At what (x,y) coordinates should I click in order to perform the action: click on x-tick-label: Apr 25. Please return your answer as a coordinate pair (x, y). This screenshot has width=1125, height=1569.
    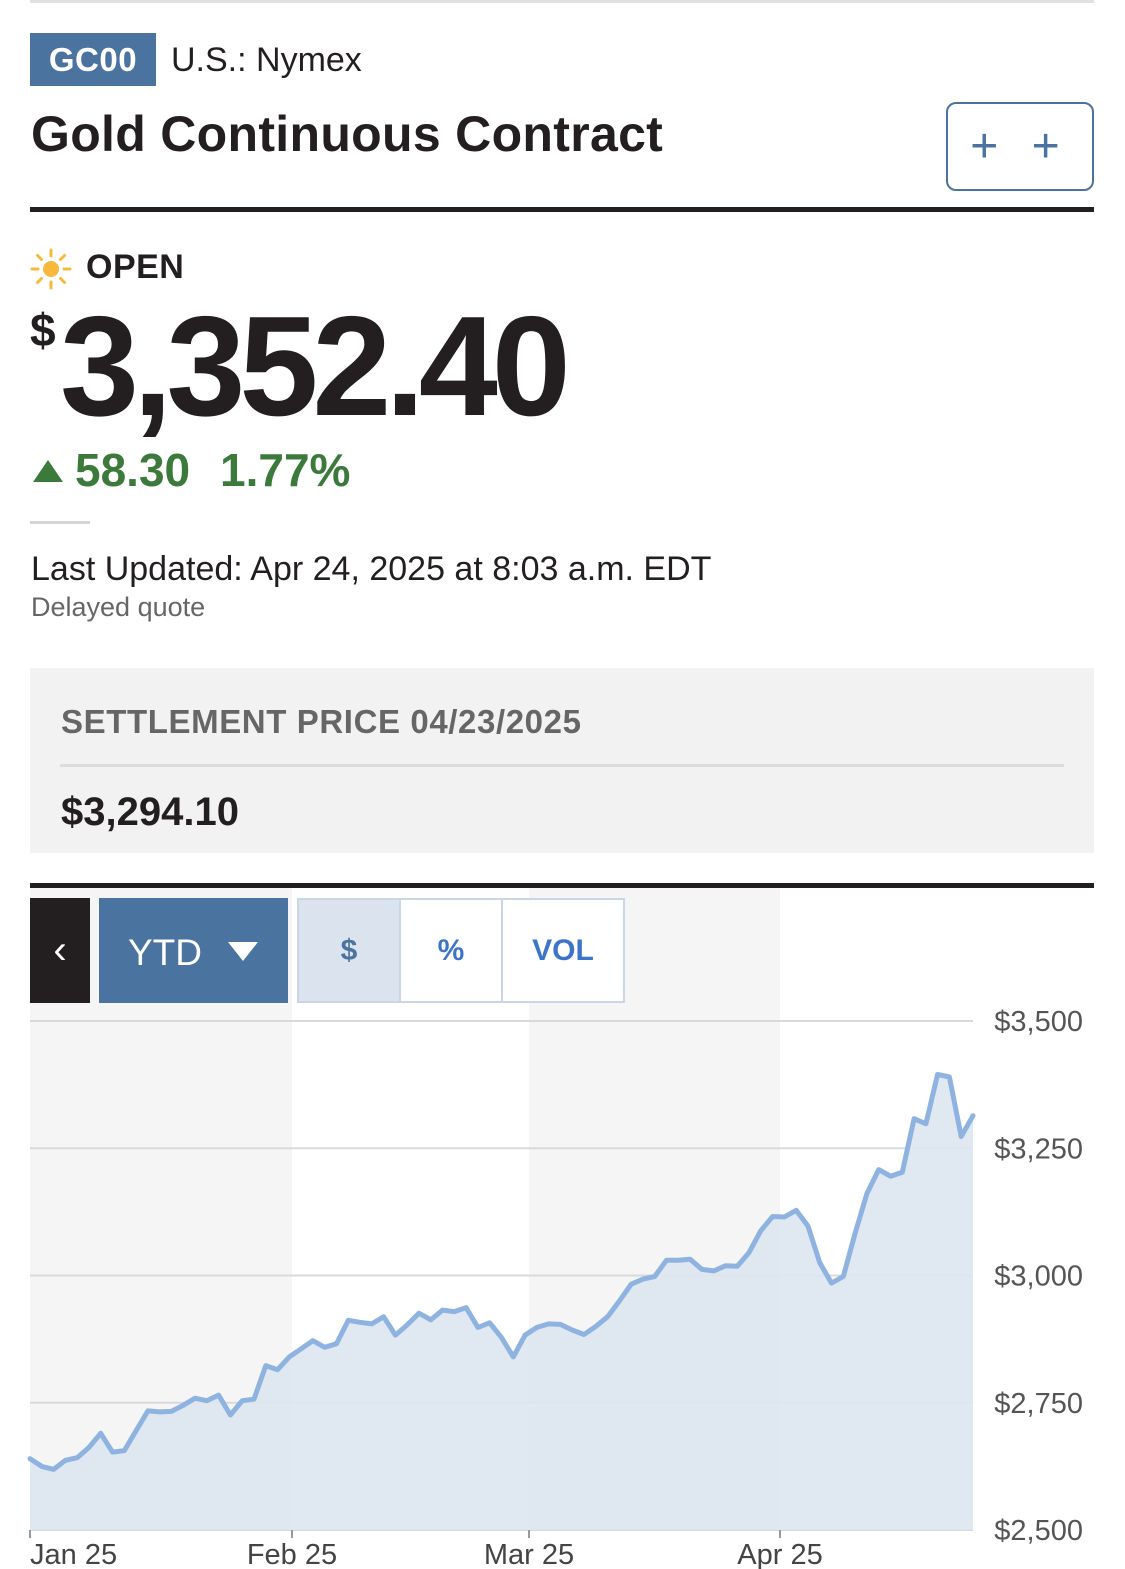
    Looking at the image, I should click on (779, 1554).